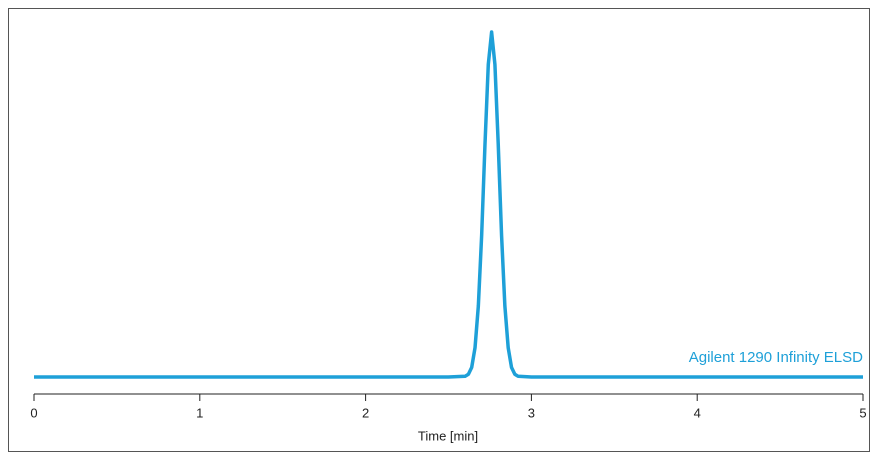  What do you see at coordinates (697, 412) in the screenshot?
I see `x-tick-label: 4` at bounding box center [697, 412].